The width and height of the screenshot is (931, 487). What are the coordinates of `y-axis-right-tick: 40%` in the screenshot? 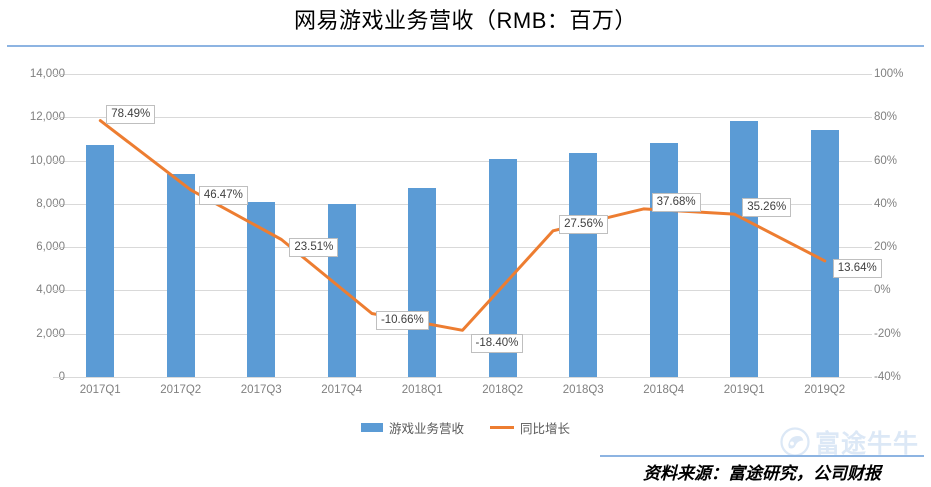 It's located at (886, 203).